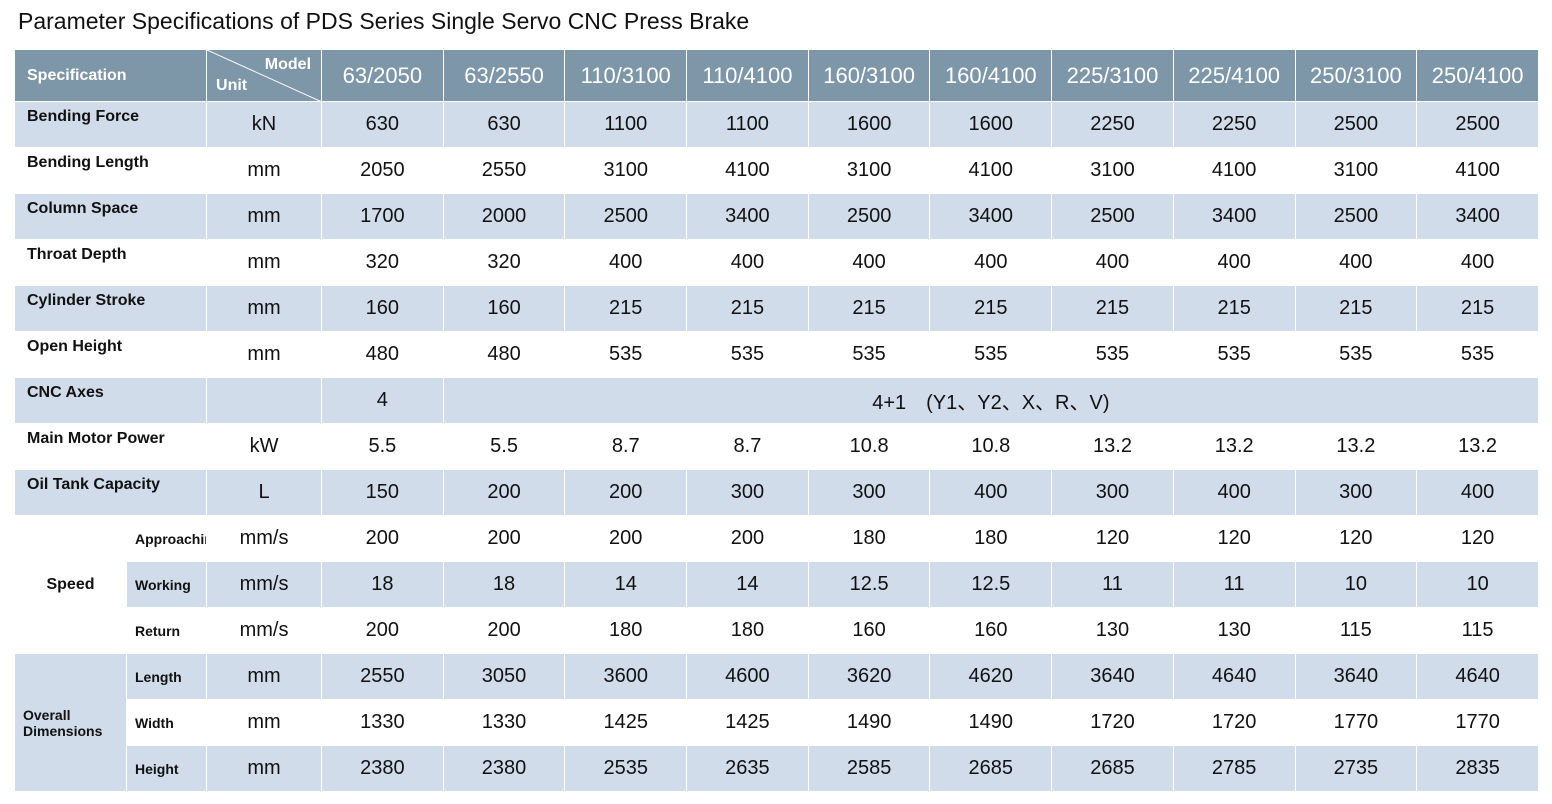 This screenshot has height=804, width=1552. Describe the element at coordinates (382, 216) in the screenshot. I see `value-cell: 1700` at that location.